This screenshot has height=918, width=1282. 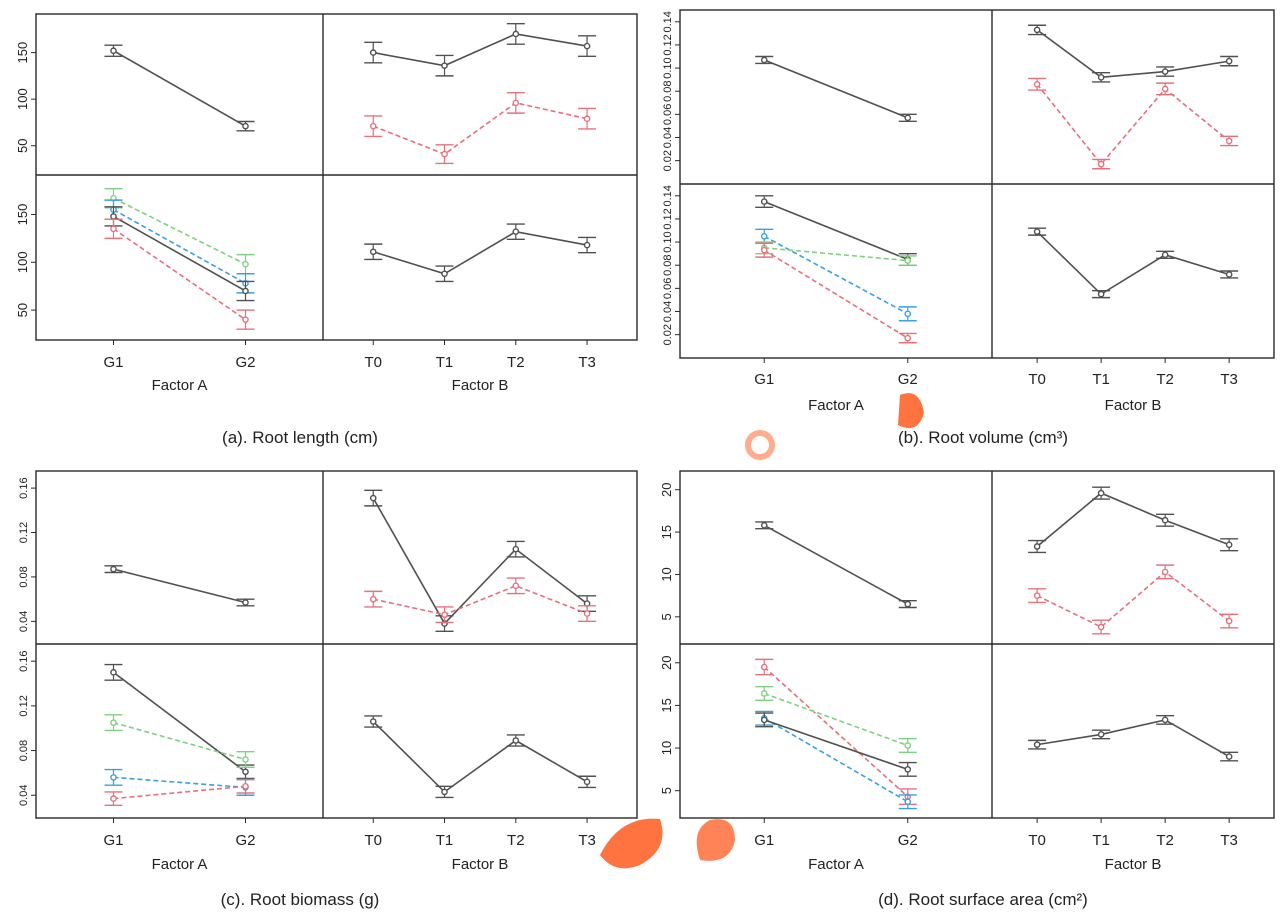 I want to click on factor-b-axis-label: Factor B, so click(x=480, y=385).